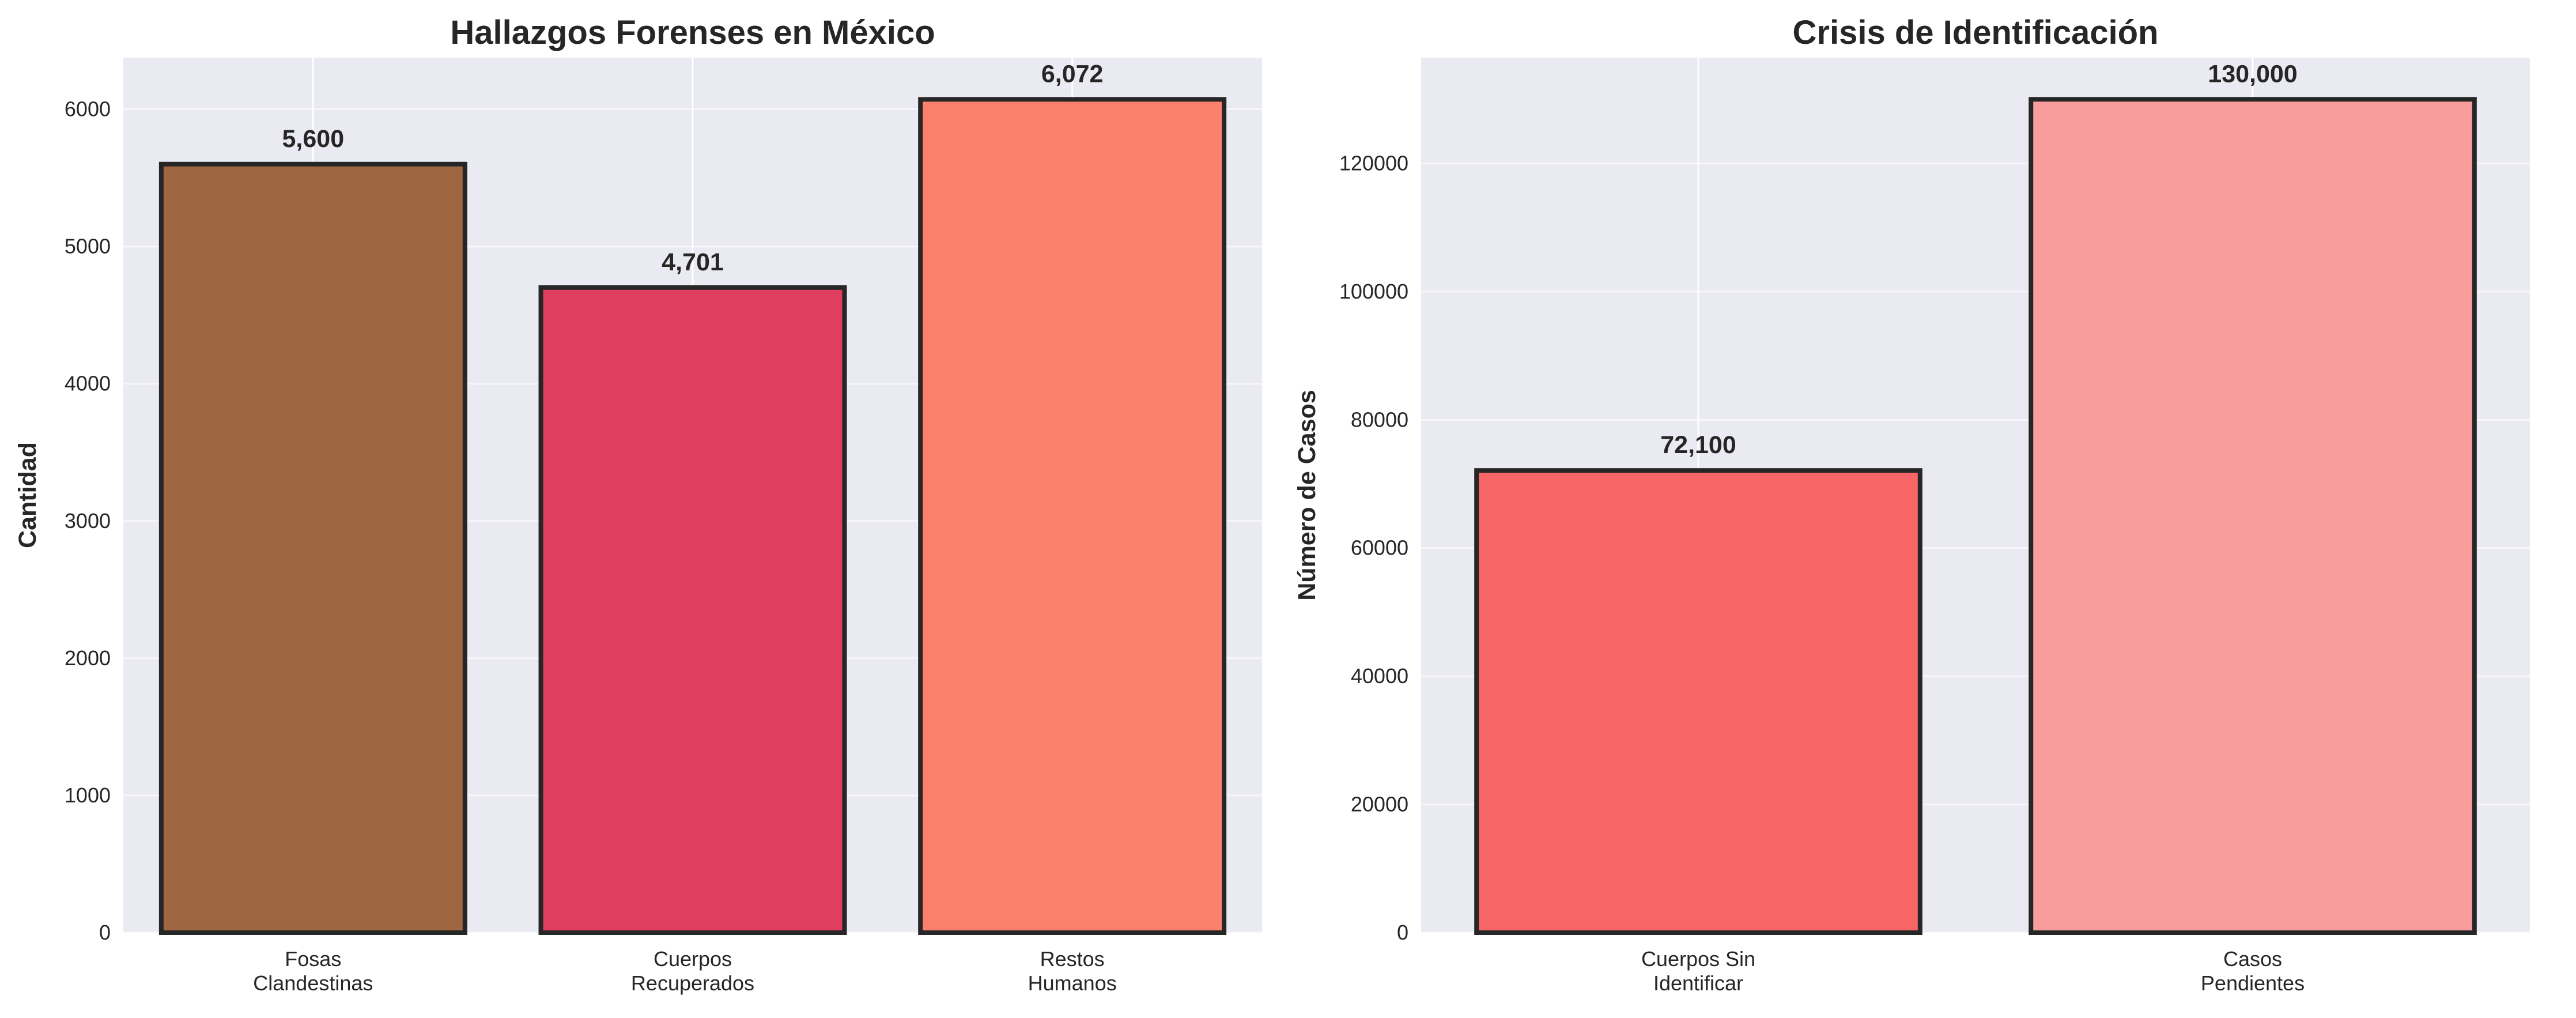  What do you see at coordinates (313, 971) in the screenshot?
I see `x-tick-label: Fosas Clandestinas` at bounding box center [313, 971].